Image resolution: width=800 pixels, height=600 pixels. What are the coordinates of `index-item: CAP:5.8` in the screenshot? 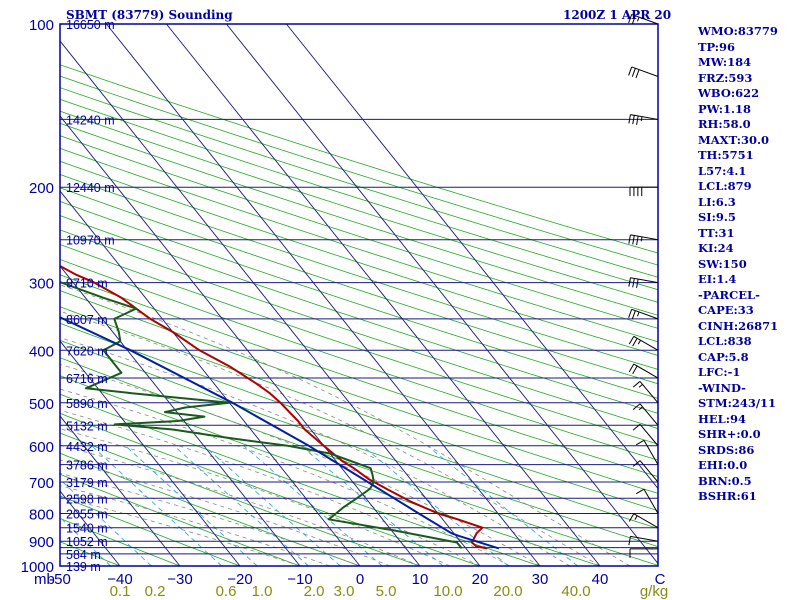 It's located at (723, 356).